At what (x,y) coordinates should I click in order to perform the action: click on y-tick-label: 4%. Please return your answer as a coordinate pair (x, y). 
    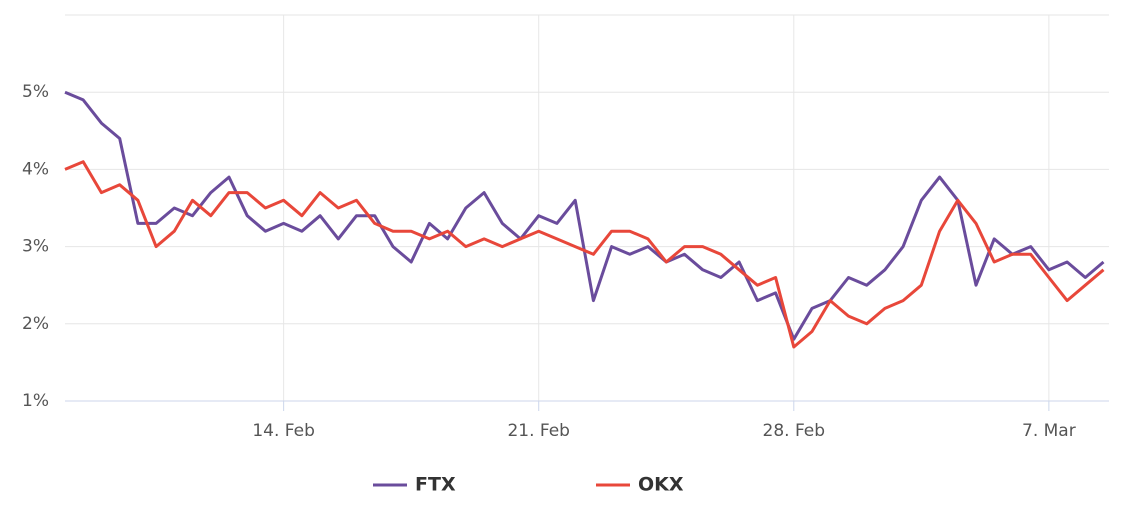
    Looking at the image, I should click on (35, 169).